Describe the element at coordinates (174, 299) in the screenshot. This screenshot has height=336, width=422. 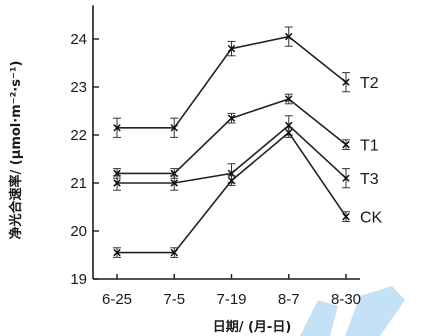
I see `x-tick-label: 7-5` at that location.